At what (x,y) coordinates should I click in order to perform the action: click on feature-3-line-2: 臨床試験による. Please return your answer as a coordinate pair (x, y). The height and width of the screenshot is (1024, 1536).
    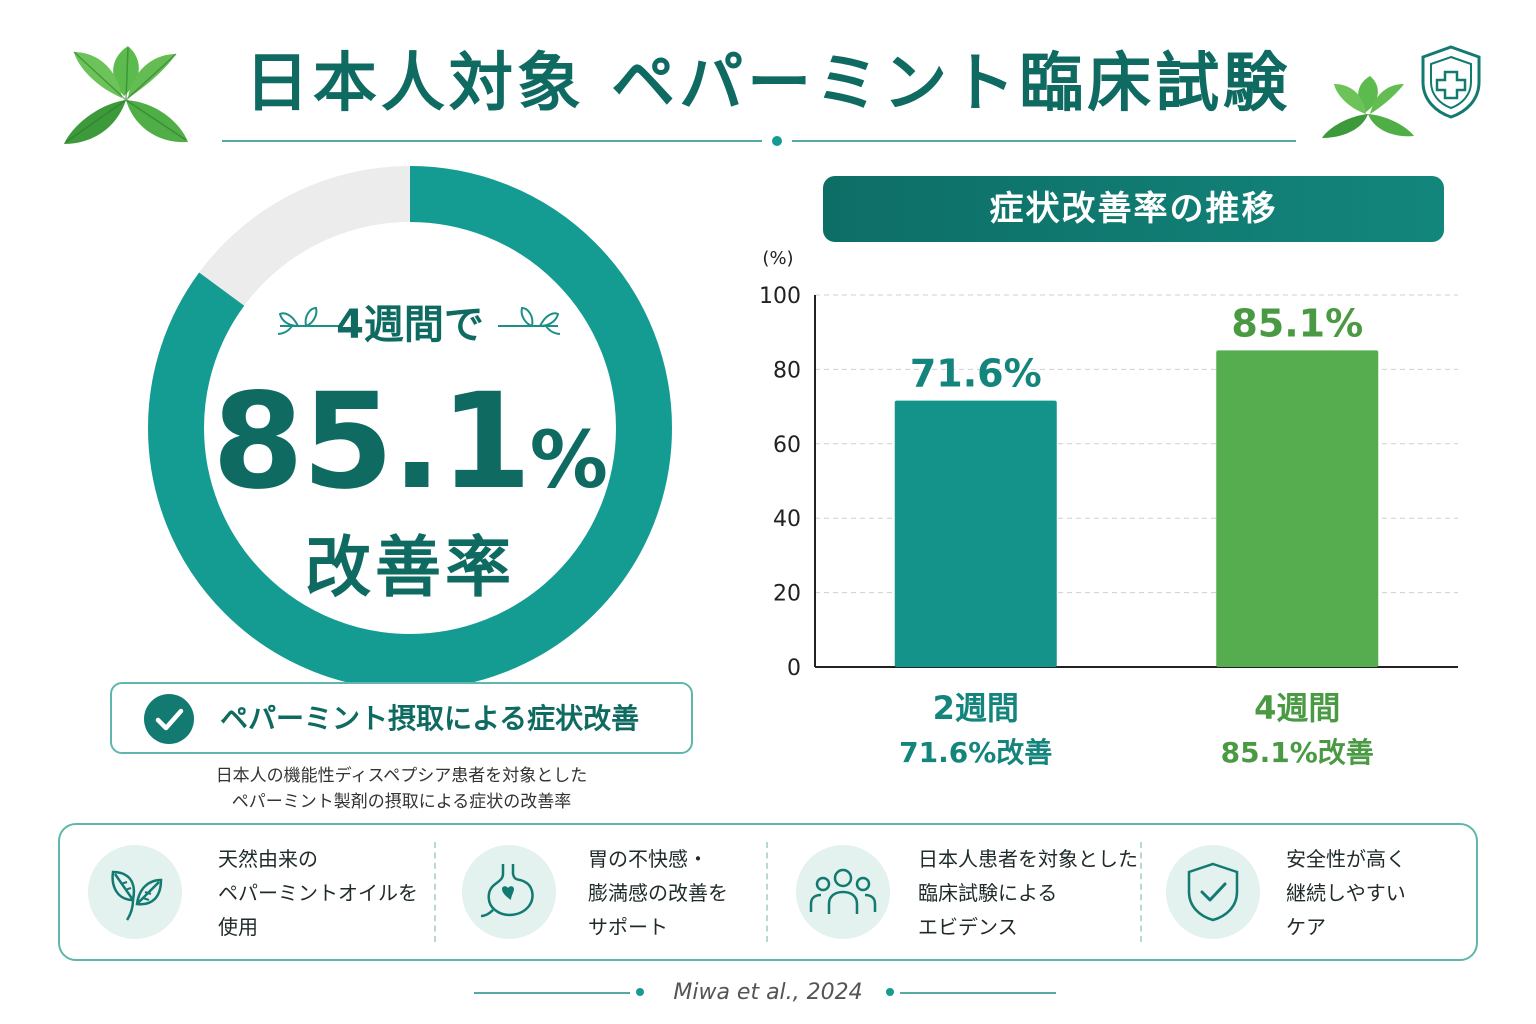
    Looking at the image, I should click on (988, 893).